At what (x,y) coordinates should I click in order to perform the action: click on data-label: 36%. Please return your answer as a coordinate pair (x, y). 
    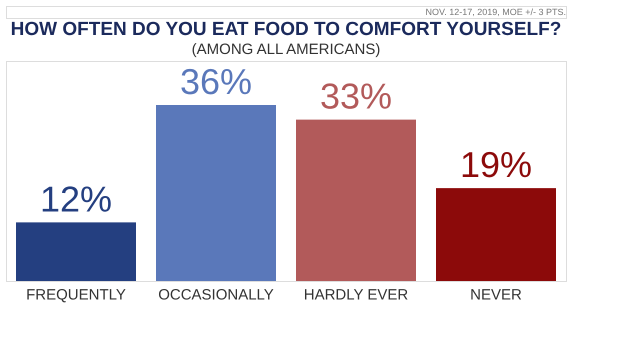
    Looking at the image, I should click on (216, 81).